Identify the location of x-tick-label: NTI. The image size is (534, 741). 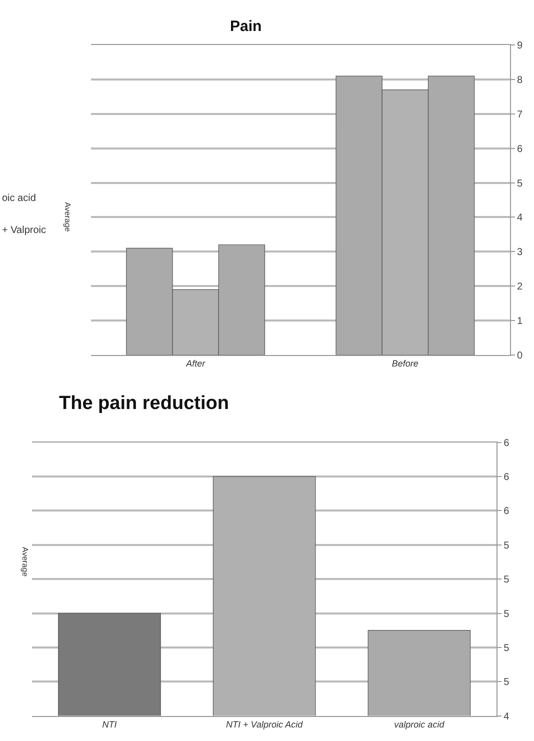
(110, 725).